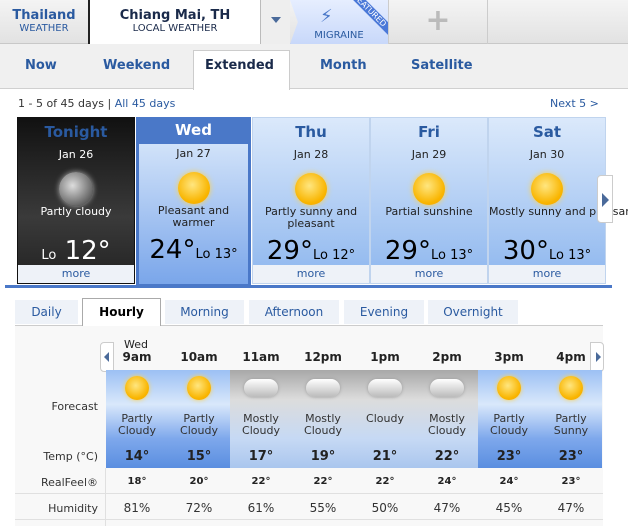 The image size is (628, 526). What do you see at coordinates (121, 312) in the screenshot?
I see `tab-hourly: Hourly` at bounding box center [121, 312].